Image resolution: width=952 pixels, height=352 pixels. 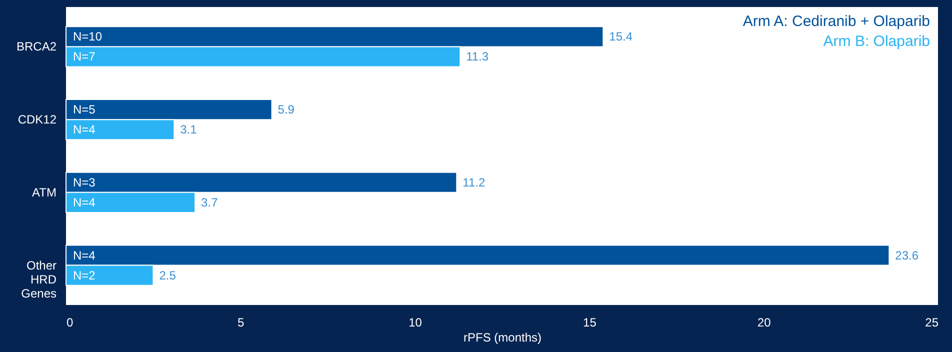 What do you see at coordinates (87, 37) in the screenshot?
I see `annotation: N=10` at bounding box center [87, 37].